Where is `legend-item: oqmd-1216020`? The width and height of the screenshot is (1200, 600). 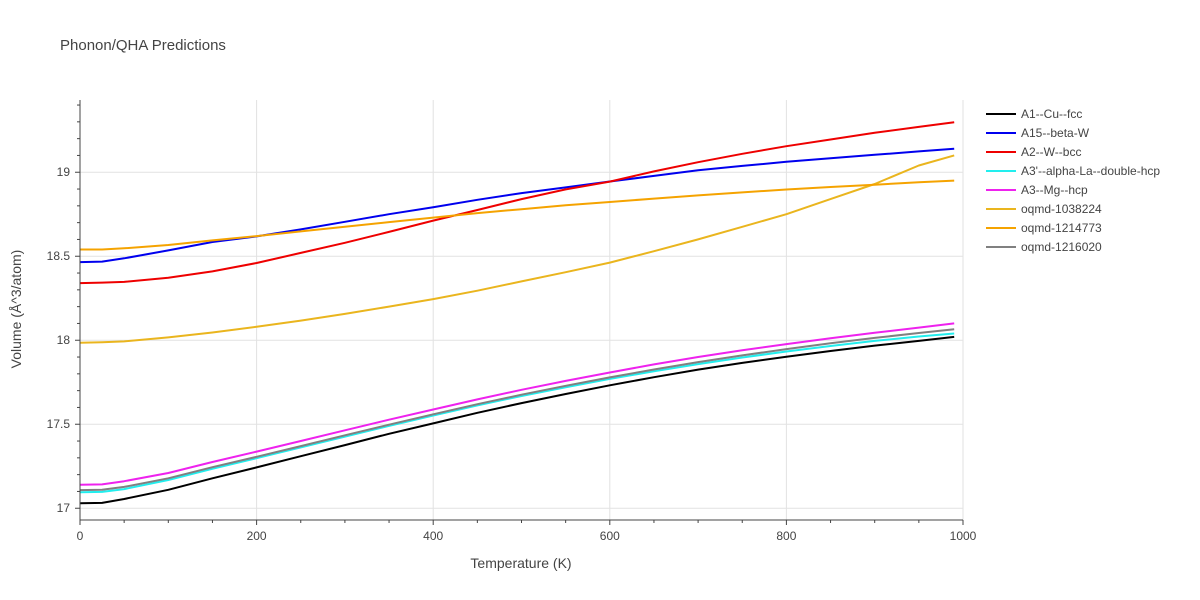
legend-item: oqmd-1216020 is located at coordinates (1044, 247).